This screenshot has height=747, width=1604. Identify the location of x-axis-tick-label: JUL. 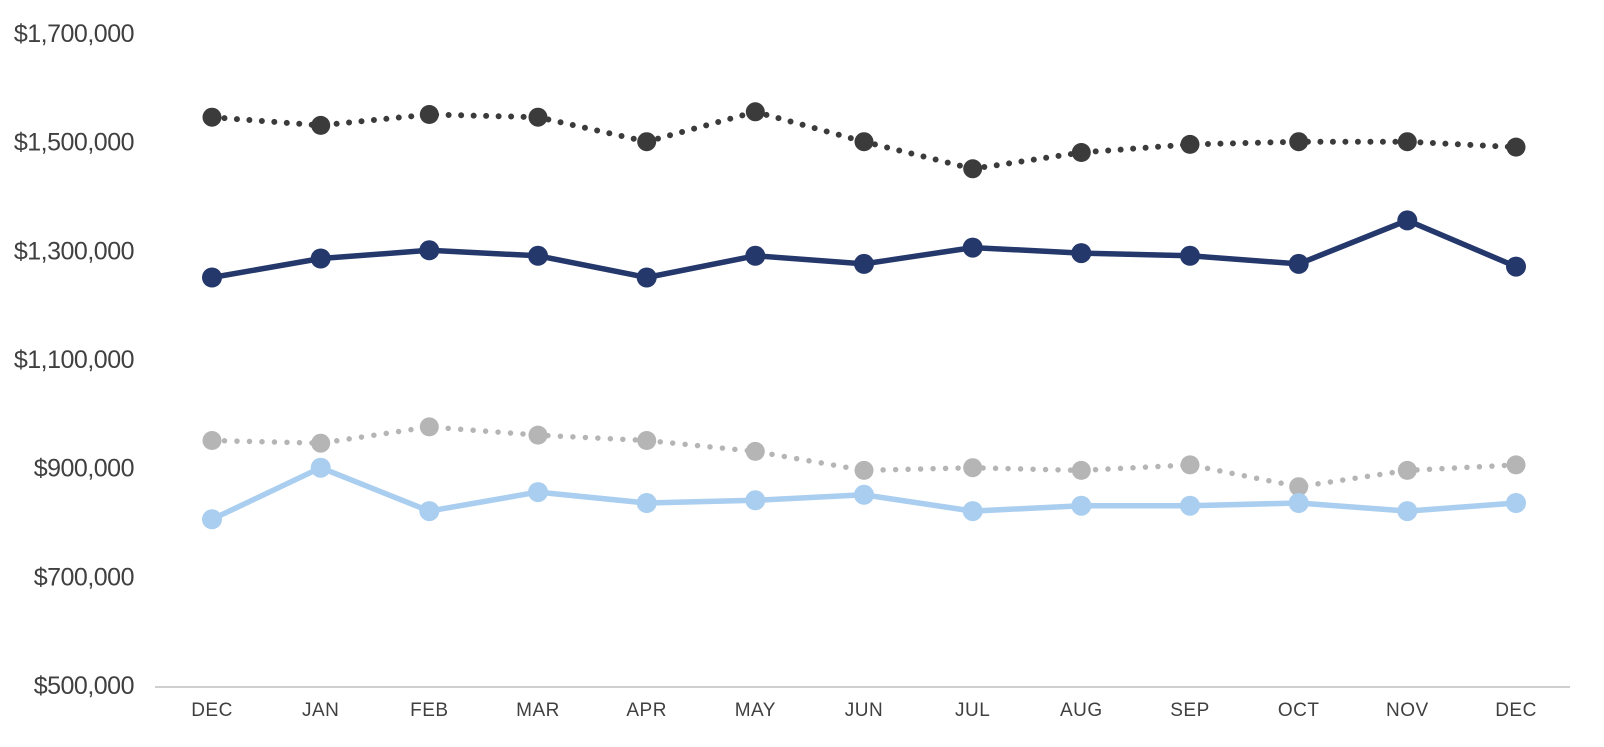
(972, 710).